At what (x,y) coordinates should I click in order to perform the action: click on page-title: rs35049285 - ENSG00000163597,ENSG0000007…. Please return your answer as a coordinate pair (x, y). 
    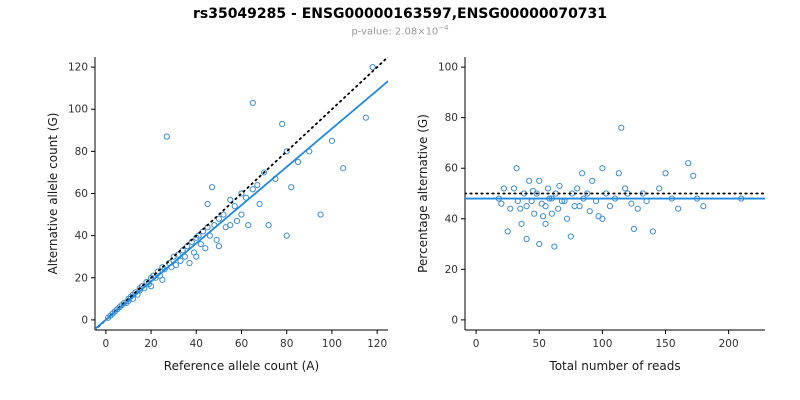
    Looking at the image, I should click on (400, 14).